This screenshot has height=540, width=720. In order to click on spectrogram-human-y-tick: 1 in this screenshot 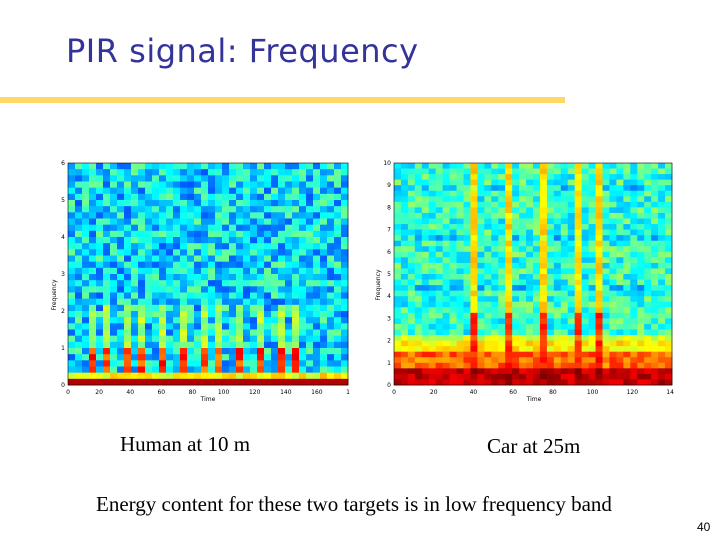, I will do `click(63, 348)`.